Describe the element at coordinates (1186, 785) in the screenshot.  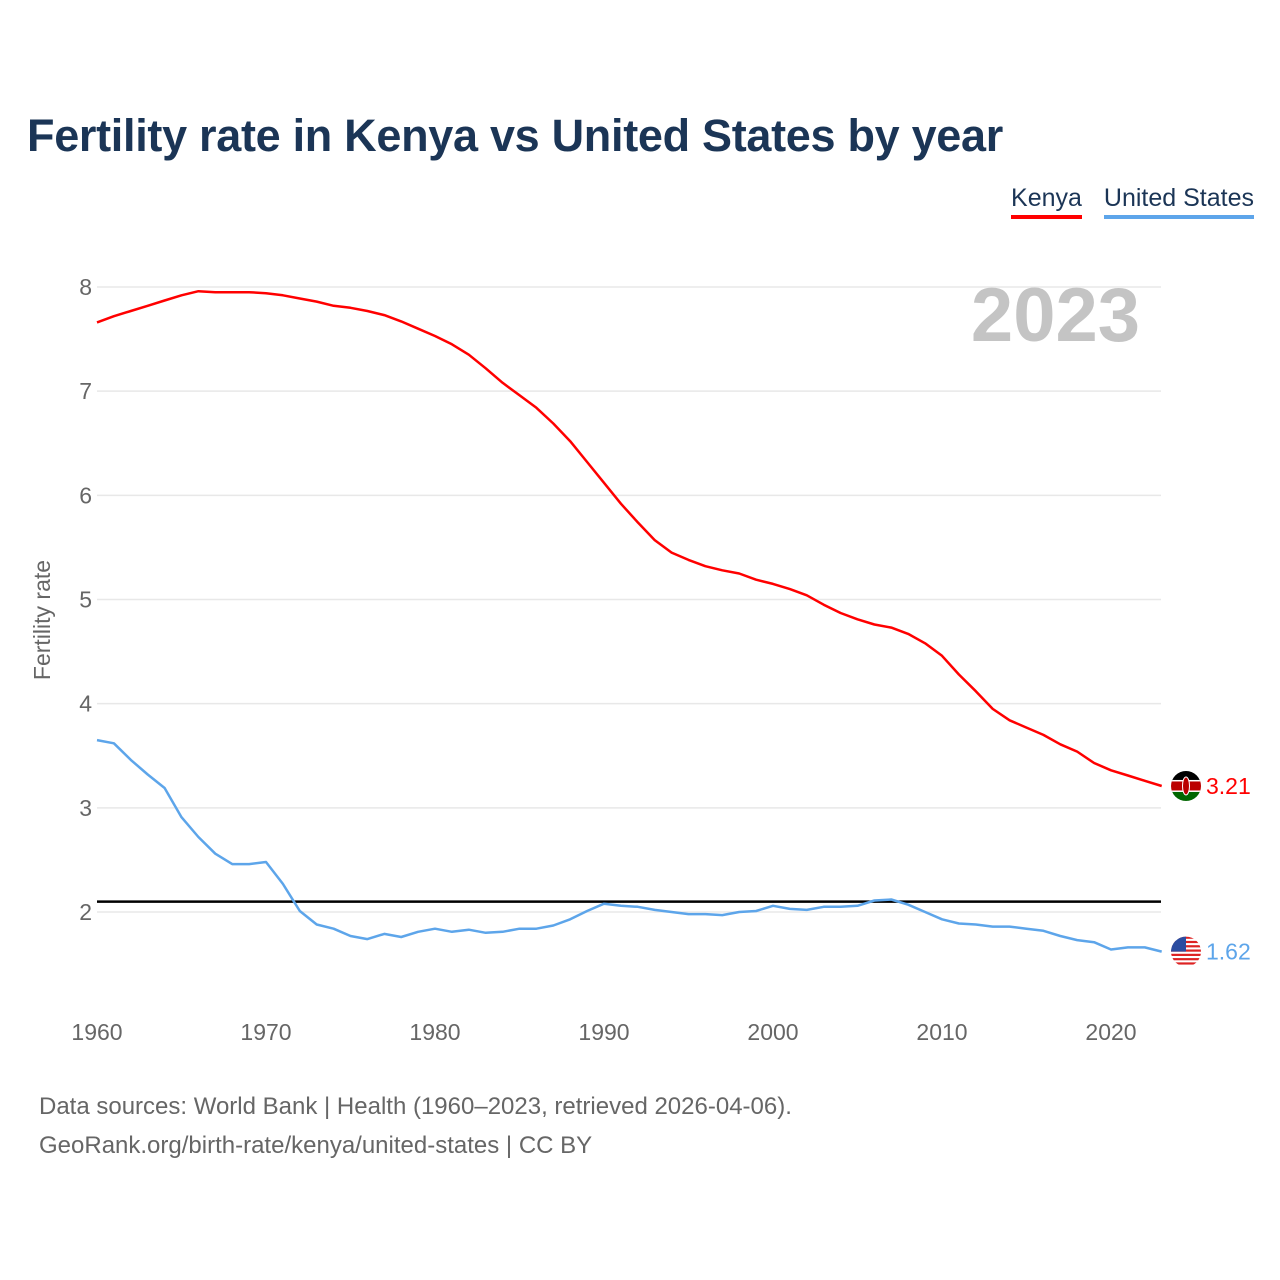
I see `kenya-flag-icon` at that location.